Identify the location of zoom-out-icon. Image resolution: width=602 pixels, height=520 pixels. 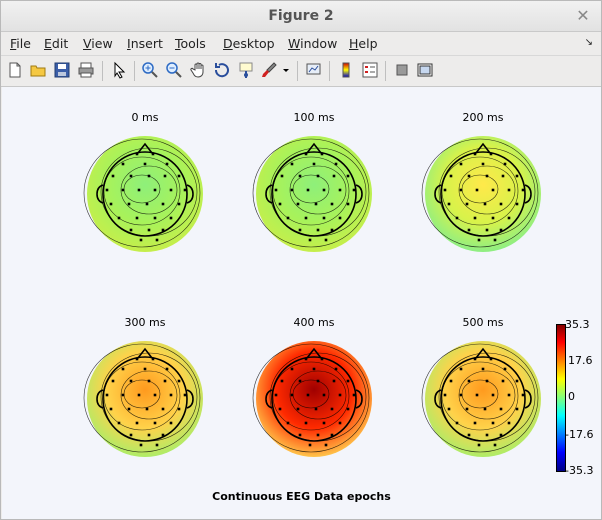
(174, 70).